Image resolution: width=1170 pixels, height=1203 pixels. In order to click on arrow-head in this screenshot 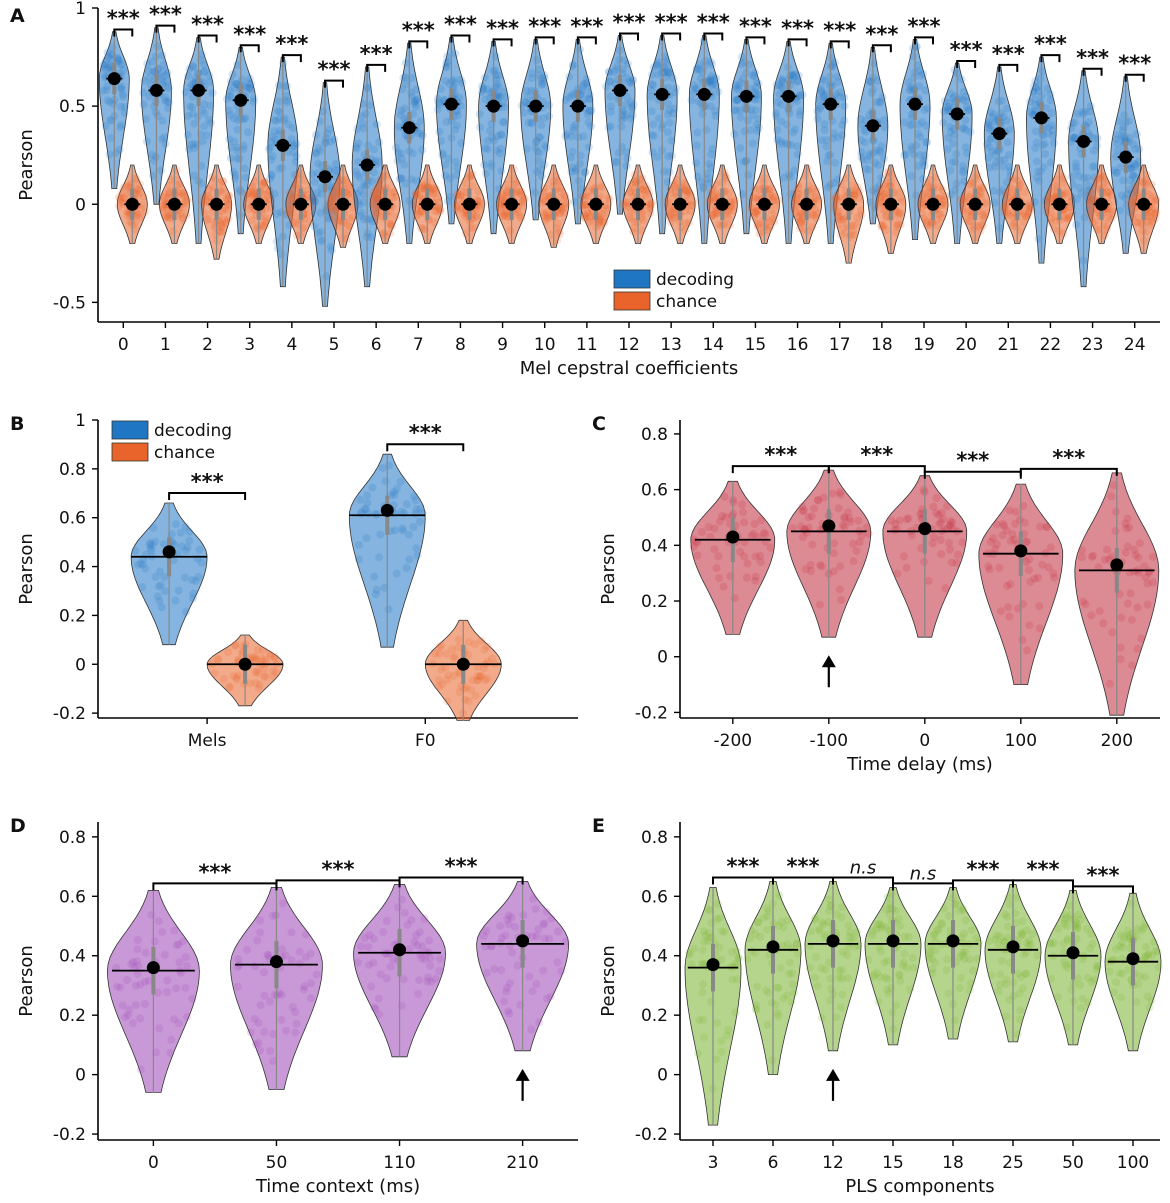, I will do `click(833, 1074)`.